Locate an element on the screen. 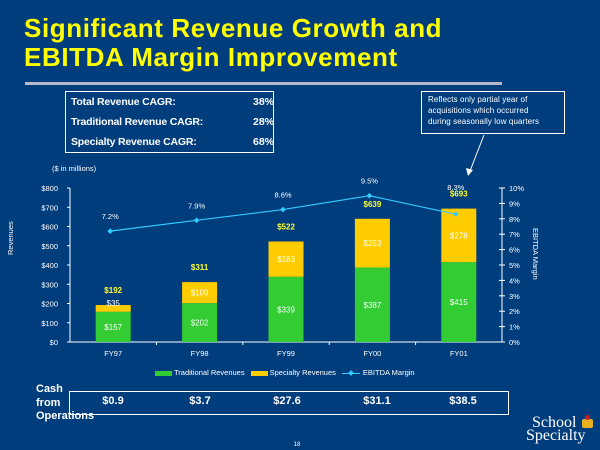 This screenshot has width=600, height=450. bar-label-specialty: $35 is located at coordinates (114, 303).